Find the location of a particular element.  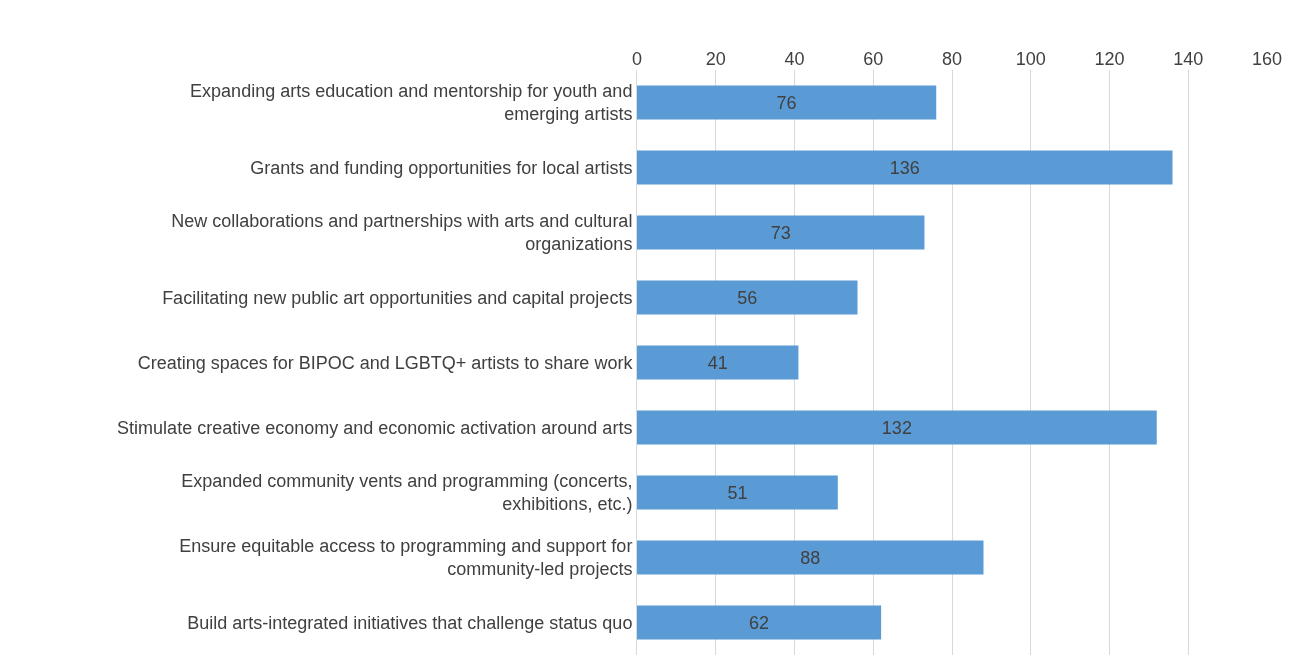

x-tick-label: 40 is located at coordinates (794, 59).